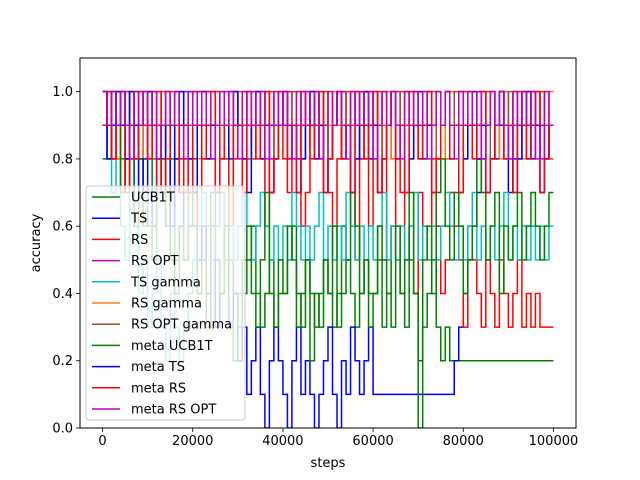 This screenshot has height=480, width=640. I want to click on legend-box, so click(165, 303).